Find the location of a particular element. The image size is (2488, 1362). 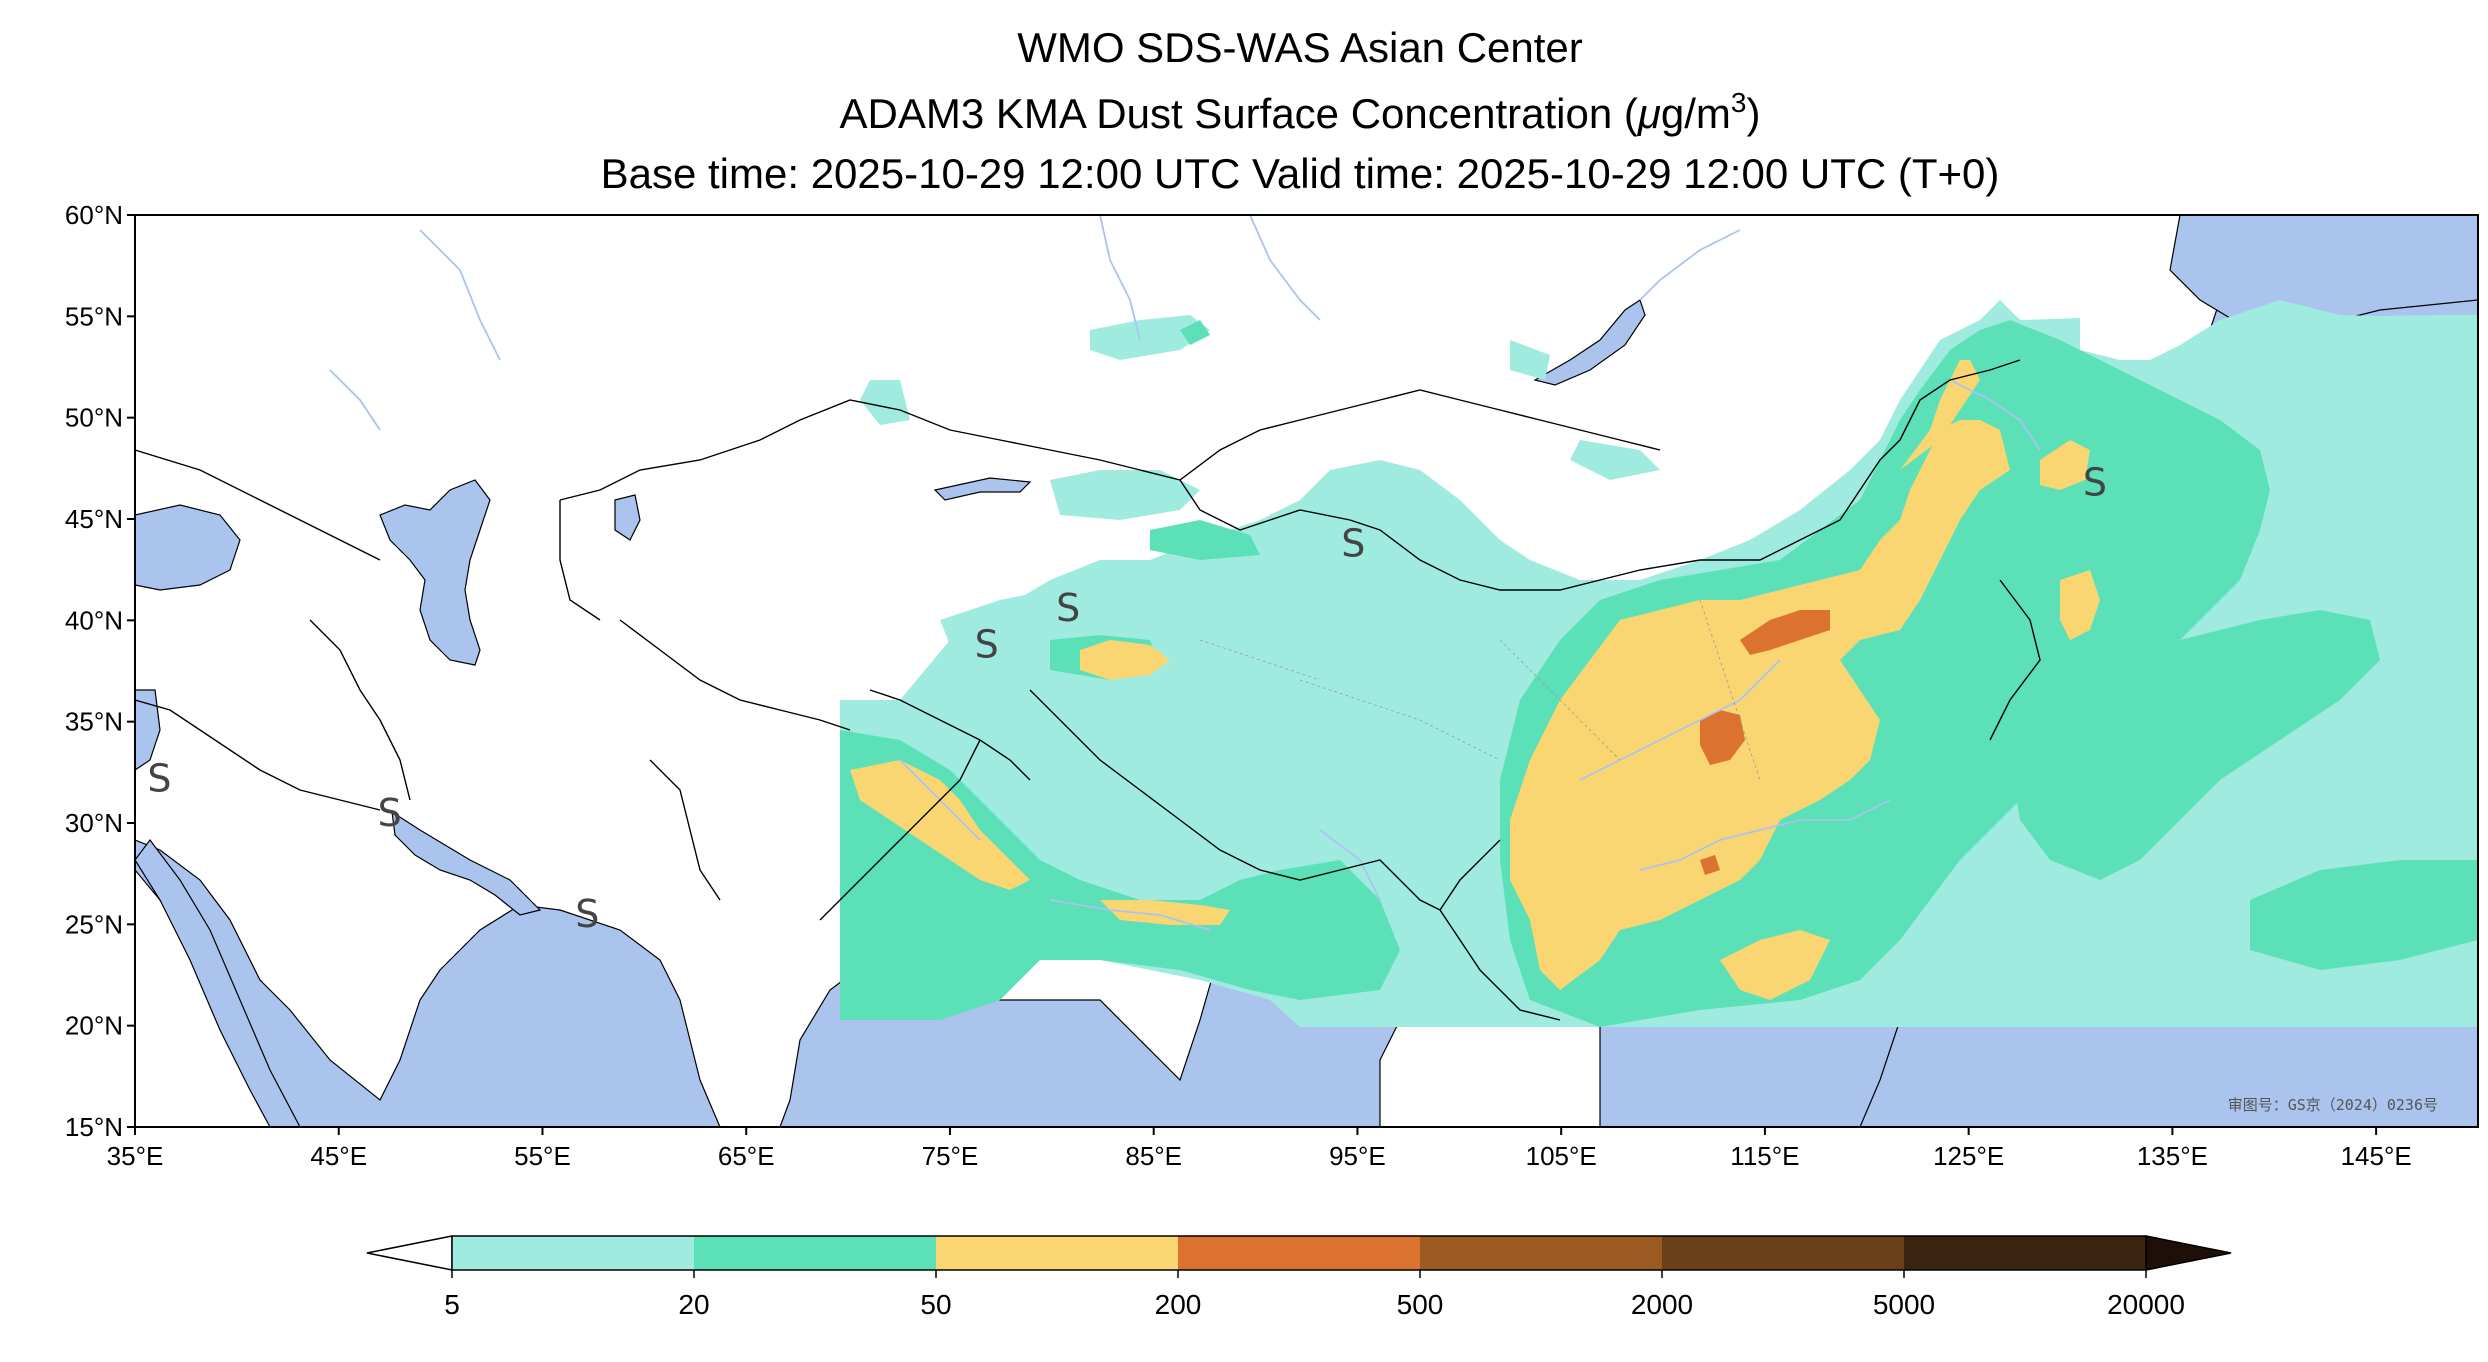

x-tick-label: 135°E is located at coordinates (2172, 1156).